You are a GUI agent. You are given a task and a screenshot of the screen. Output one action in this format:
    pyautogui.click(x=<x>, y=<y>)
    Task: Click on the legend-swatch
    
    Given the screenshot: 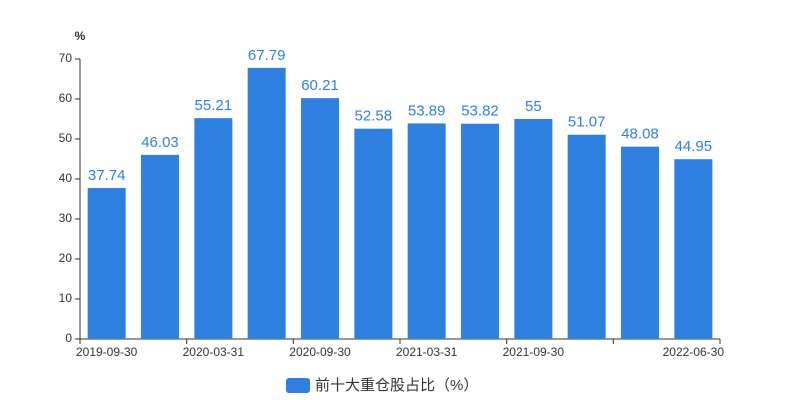 What is the action you would take?
    pyautogui.click(x=298, y=385)
    